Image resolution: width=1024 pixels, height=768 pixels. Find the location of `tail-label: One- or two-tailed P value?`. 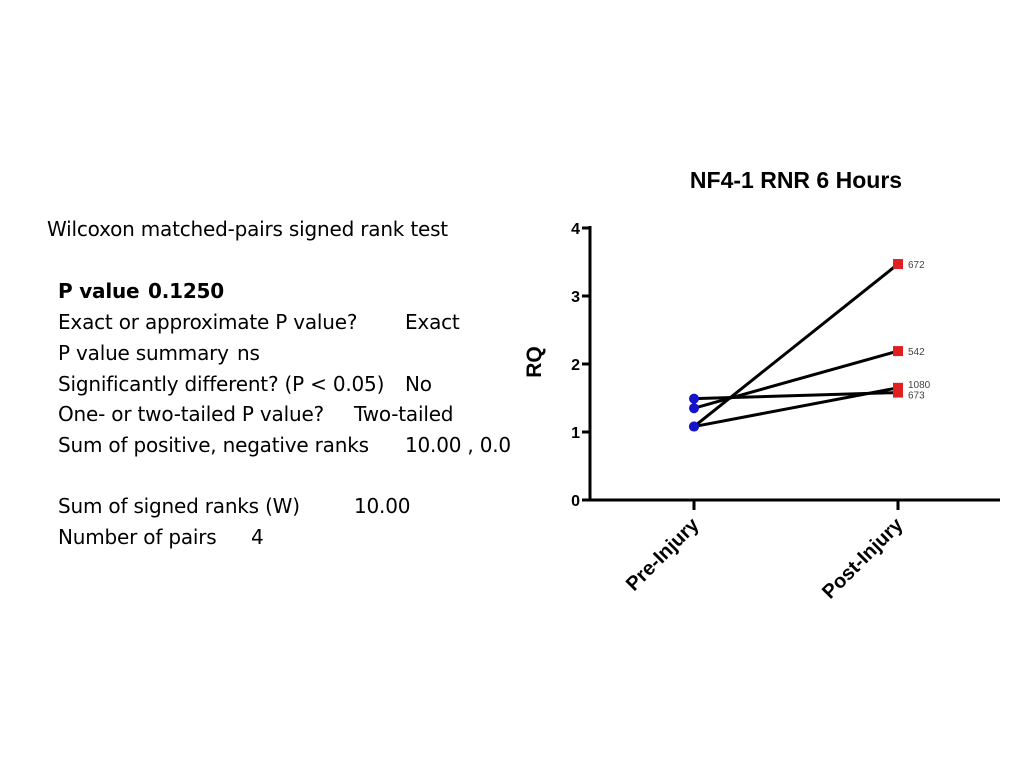

tail-label: One- or two-tailed P value? is located at coordinates (191, 414).